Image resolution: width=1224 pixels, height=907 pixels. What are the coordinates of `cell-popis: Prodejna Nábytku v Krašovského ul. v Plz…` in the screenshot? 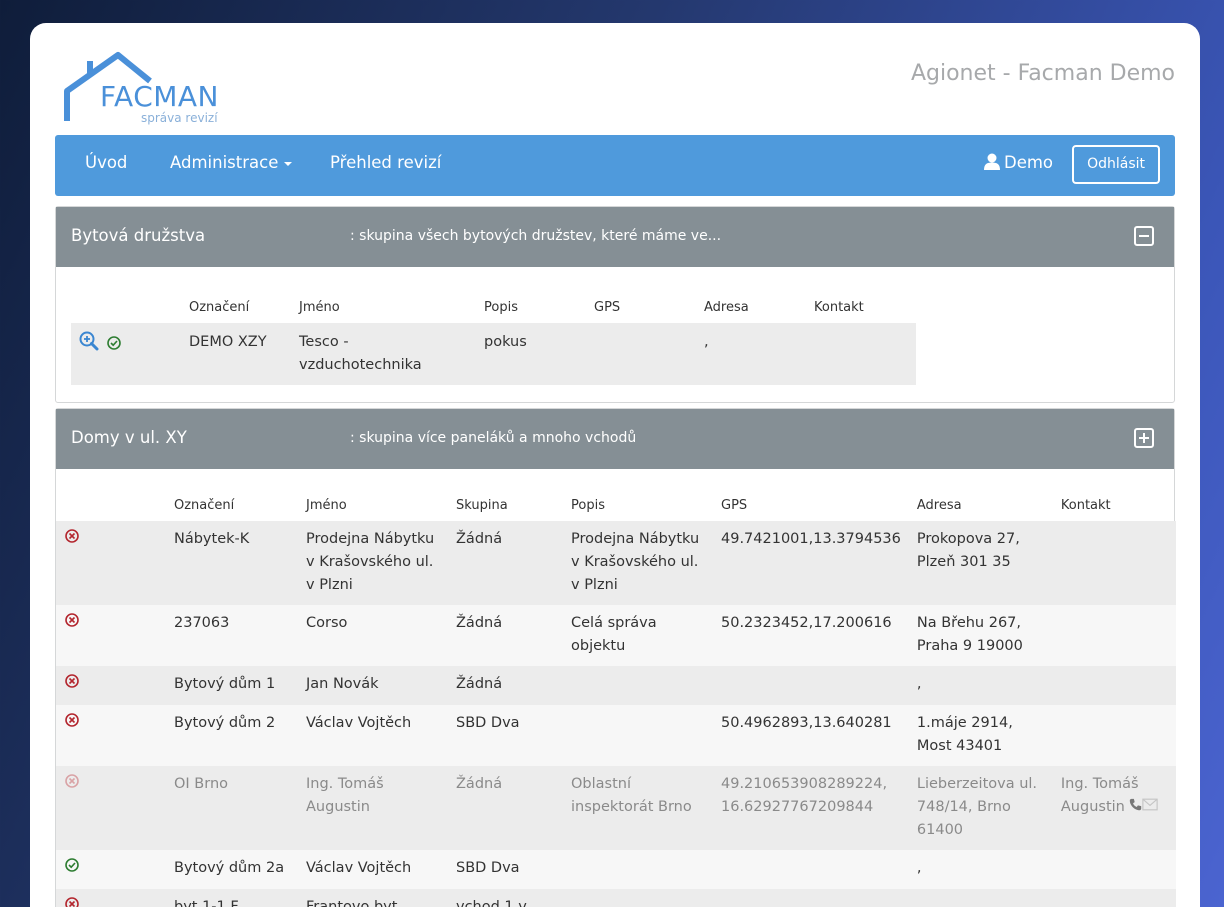 It's located at (635, 562).